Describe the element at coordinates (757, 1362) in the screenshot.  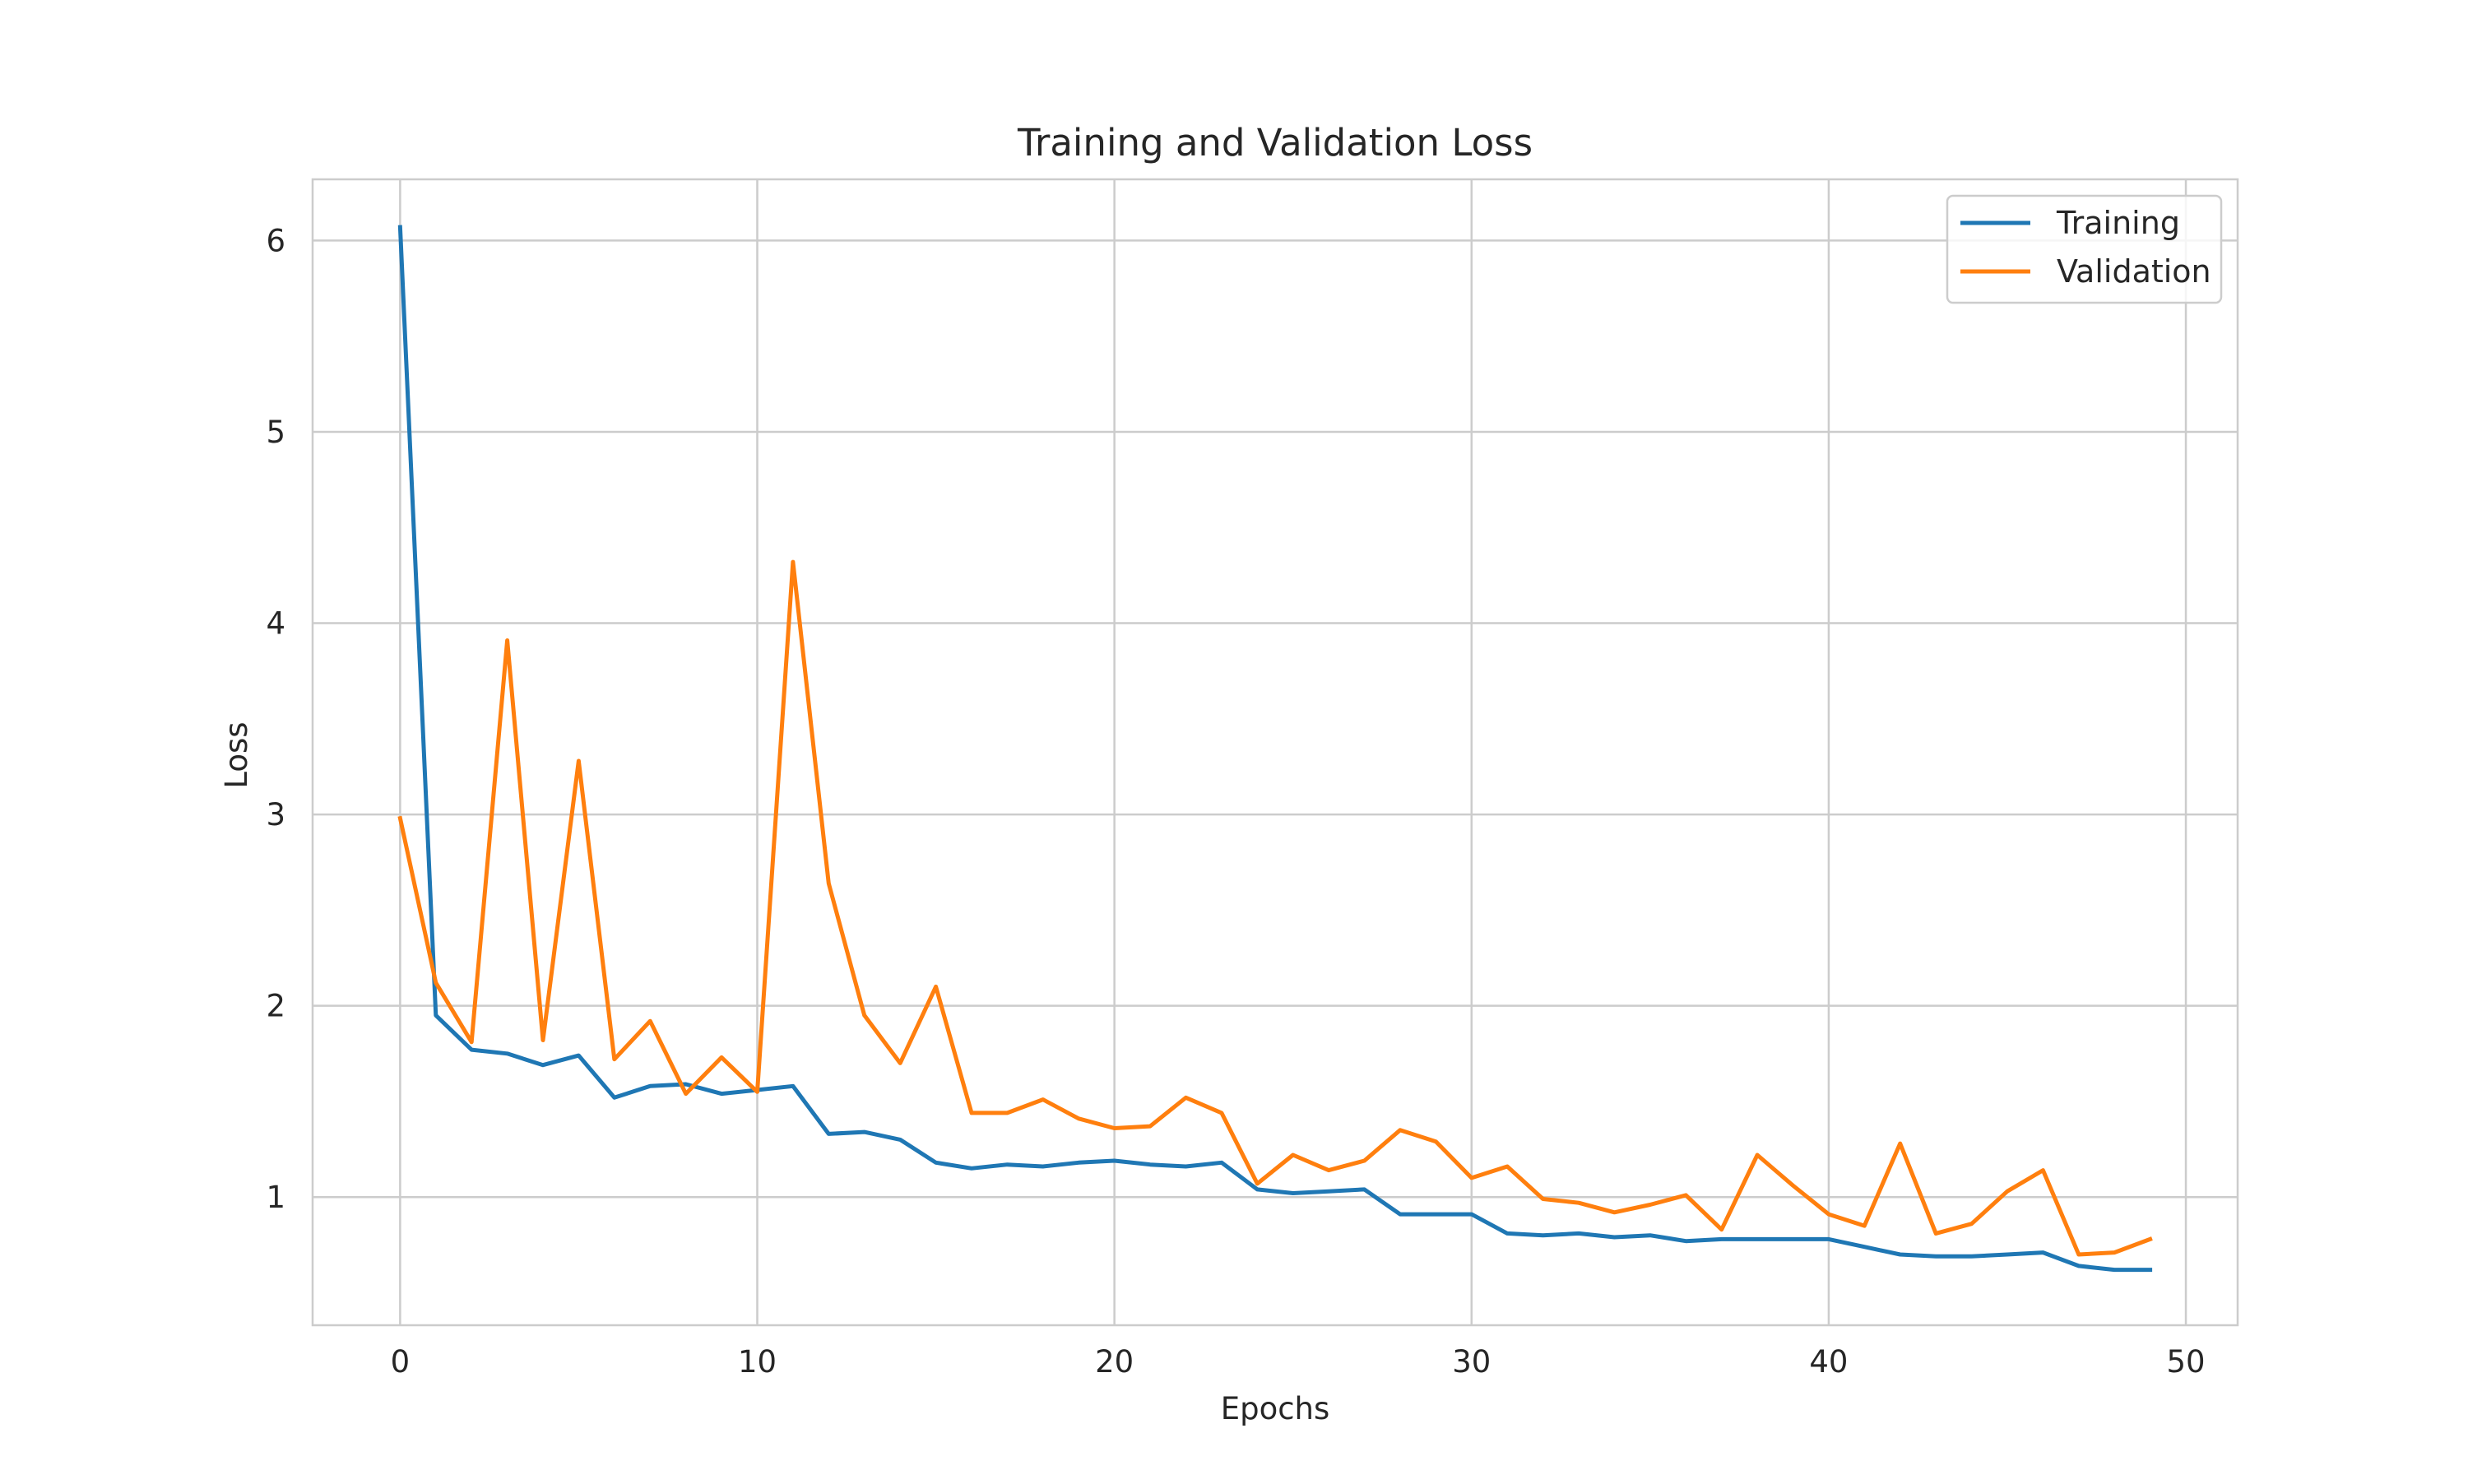
I see `x-tick-label: 10` at that location.